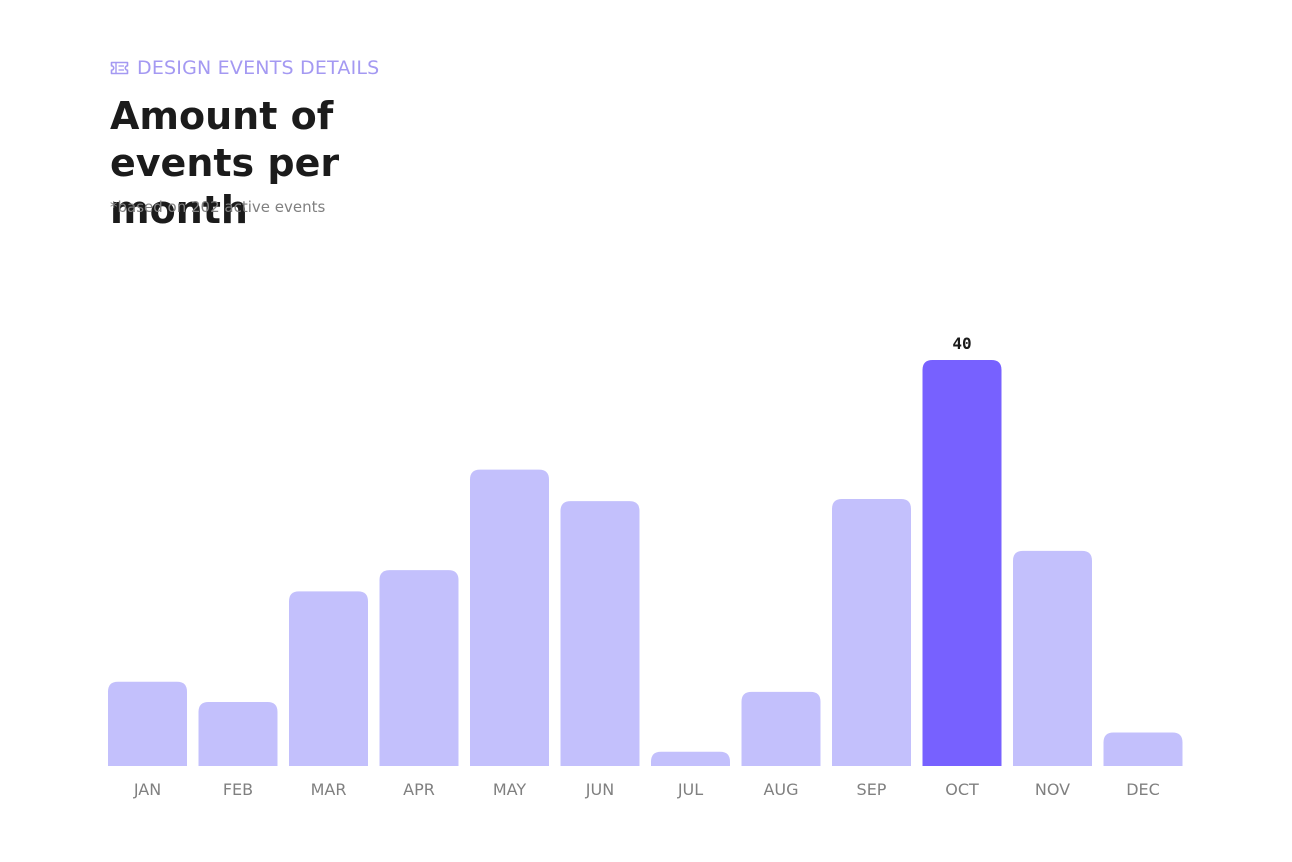 The image size is (1292, 862). What do you see at coordinates (225, 163) in the screenshot?
I see `chart-title: Amount of events per month` at bounding box center [225, 163].